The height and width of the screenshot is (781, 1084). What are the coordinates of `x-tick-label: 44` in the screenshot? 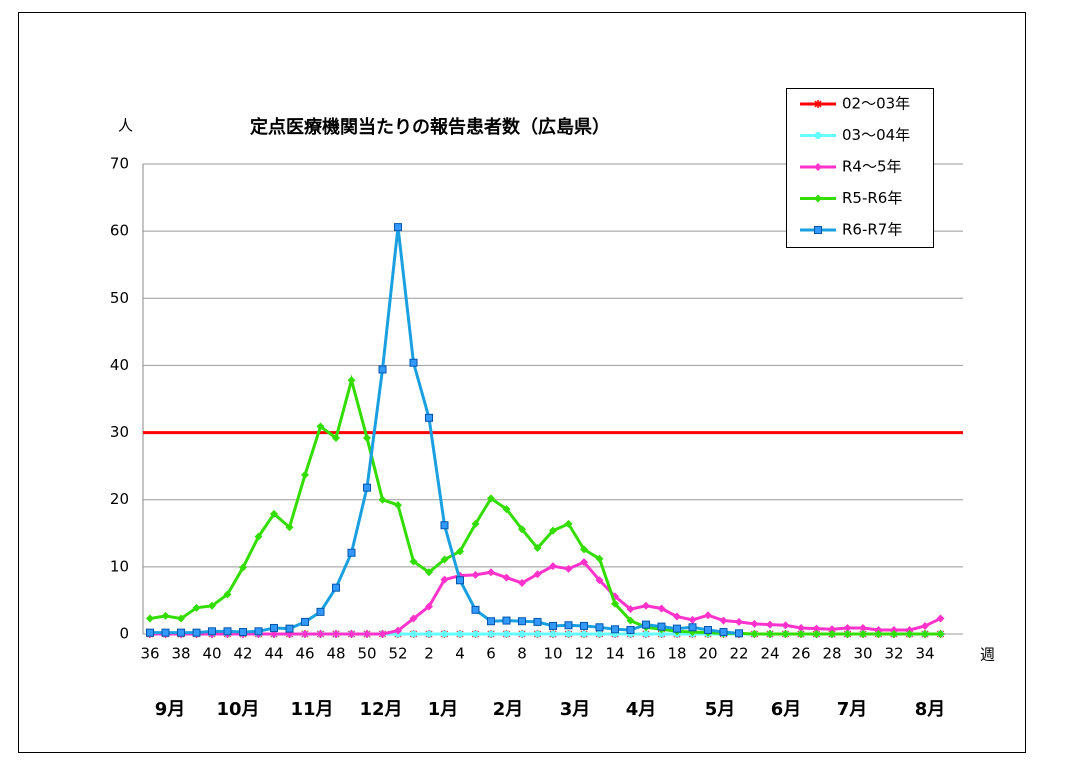 It's located at (273, 654).